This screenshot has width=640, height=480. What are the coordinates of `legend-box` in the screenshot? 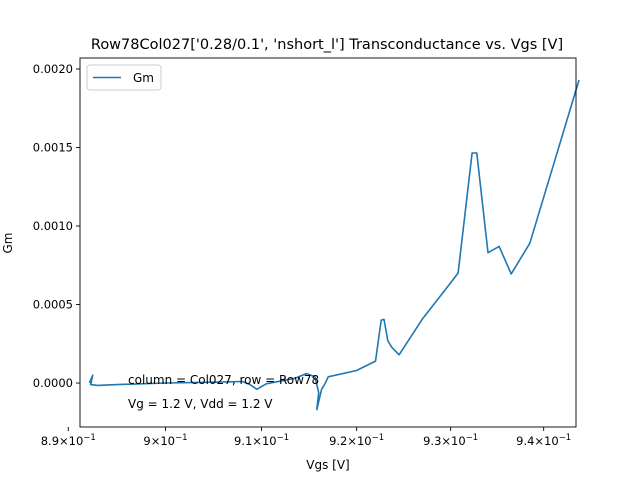 It's located at (124, 77).